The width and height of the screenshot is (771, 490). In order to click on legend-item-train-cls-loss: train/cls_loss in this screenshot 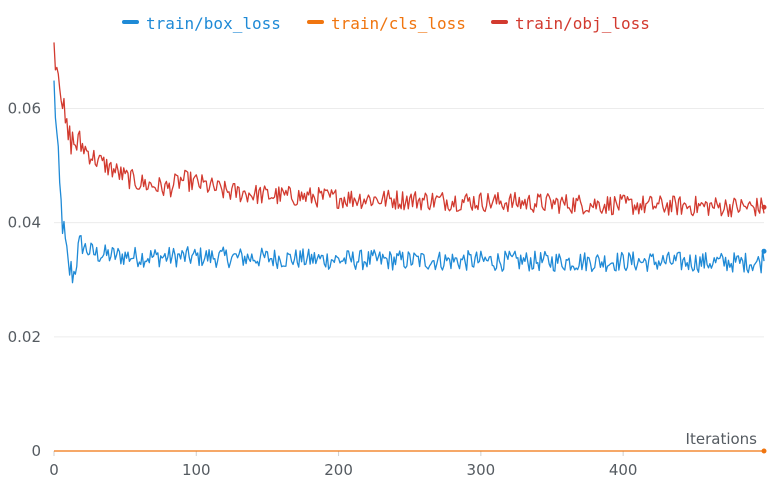, I will do `click(386, 23)`.